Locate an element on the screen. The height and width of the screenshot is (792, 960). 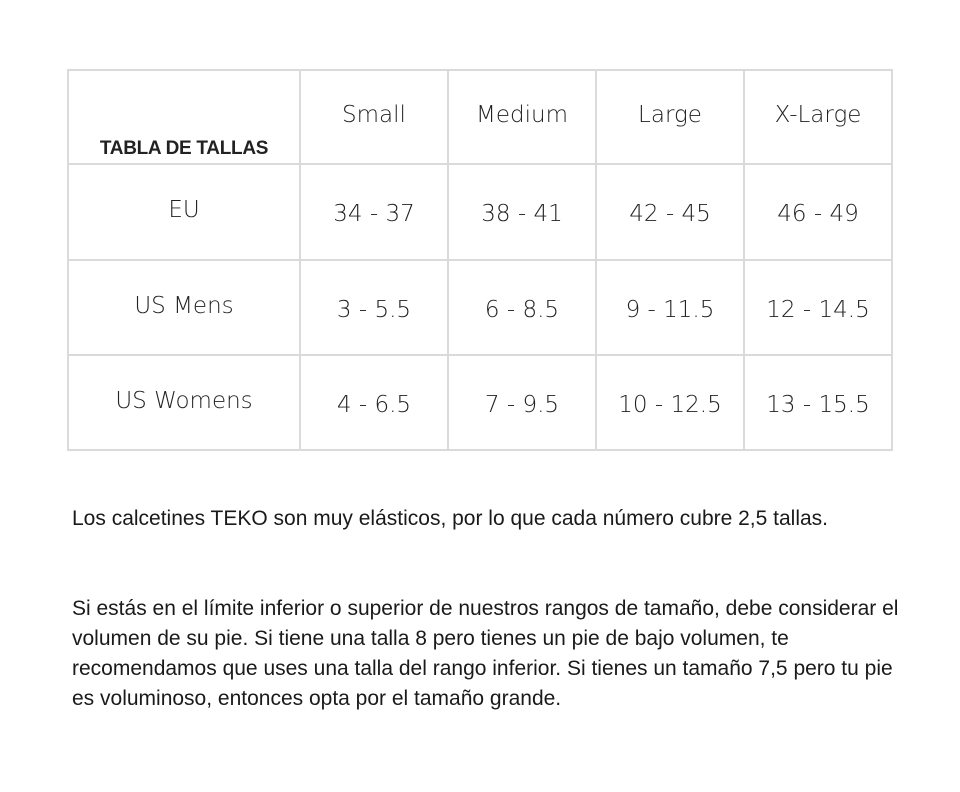
table-cell: 7 - 9.5 is located at coordinates (522, 402).